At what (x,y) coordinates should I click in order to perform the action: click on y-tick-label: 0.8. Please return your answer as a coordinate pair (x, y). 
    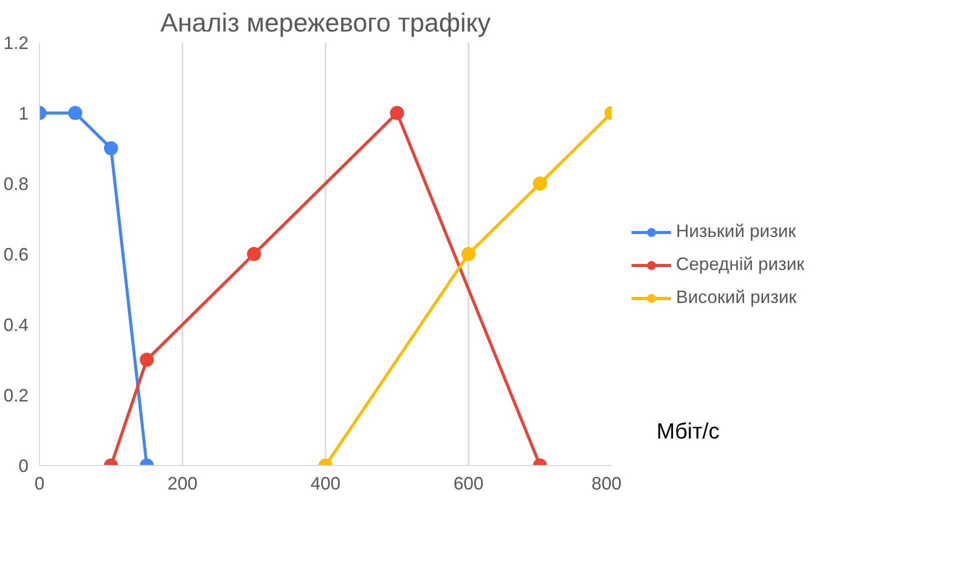
    Looking at the image, I should click on (16, 184).